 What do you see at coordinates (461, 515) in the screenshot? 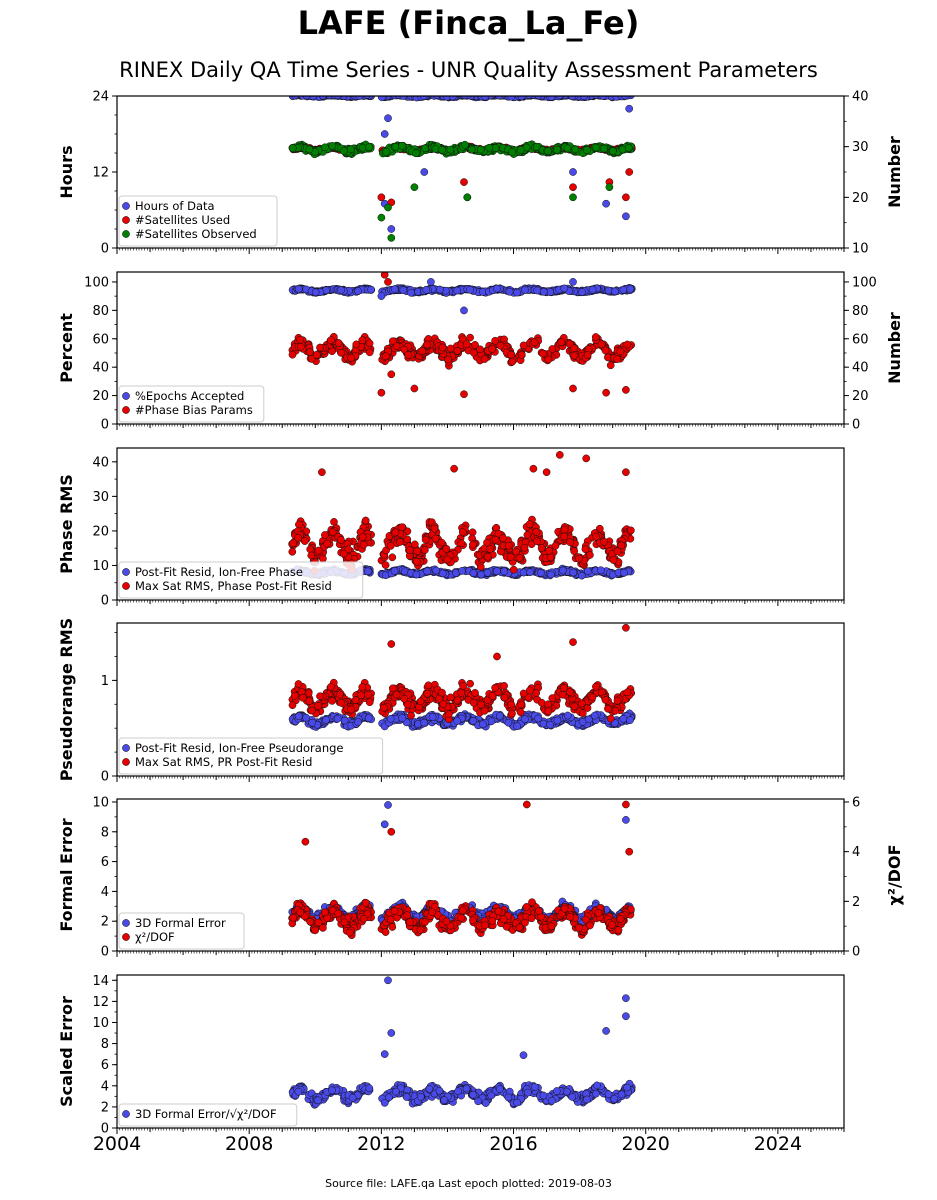
I see `panel-3-points` at bounding box center [461, 515].